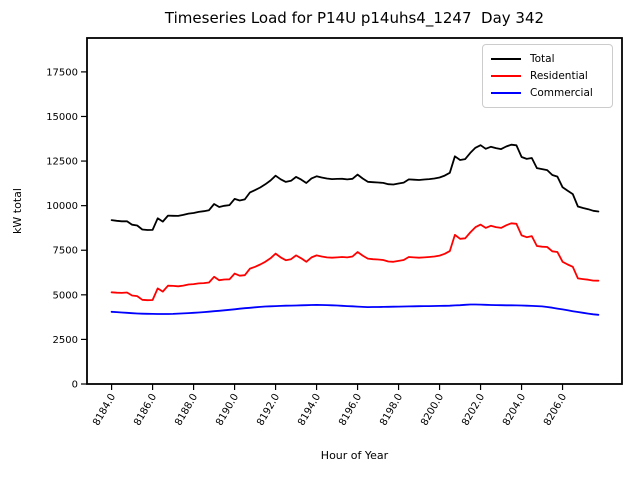 The width and height of the screenshot is (640, 480). I want to click on y-tick-label: 10000, so click(62, 206).